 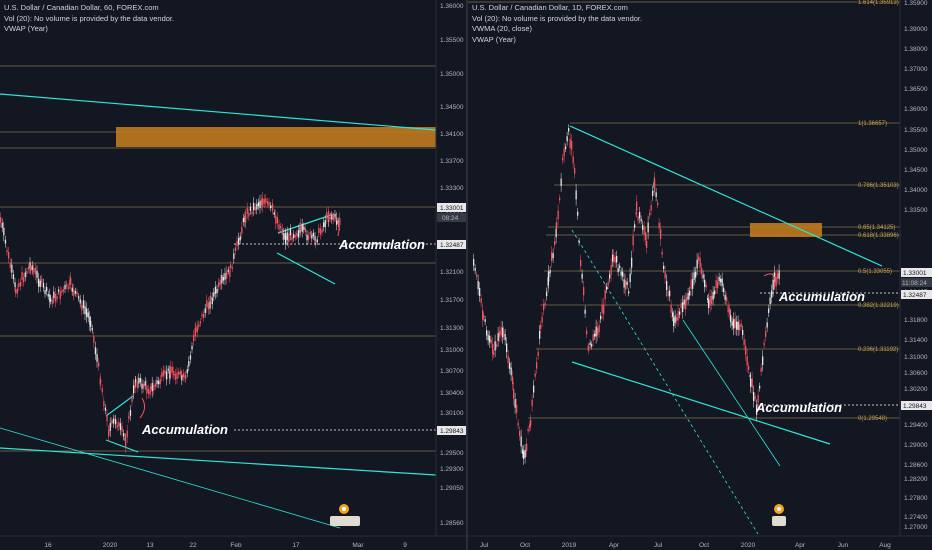 I want to click on left-wedge-lower, so click(x=122, y=446).